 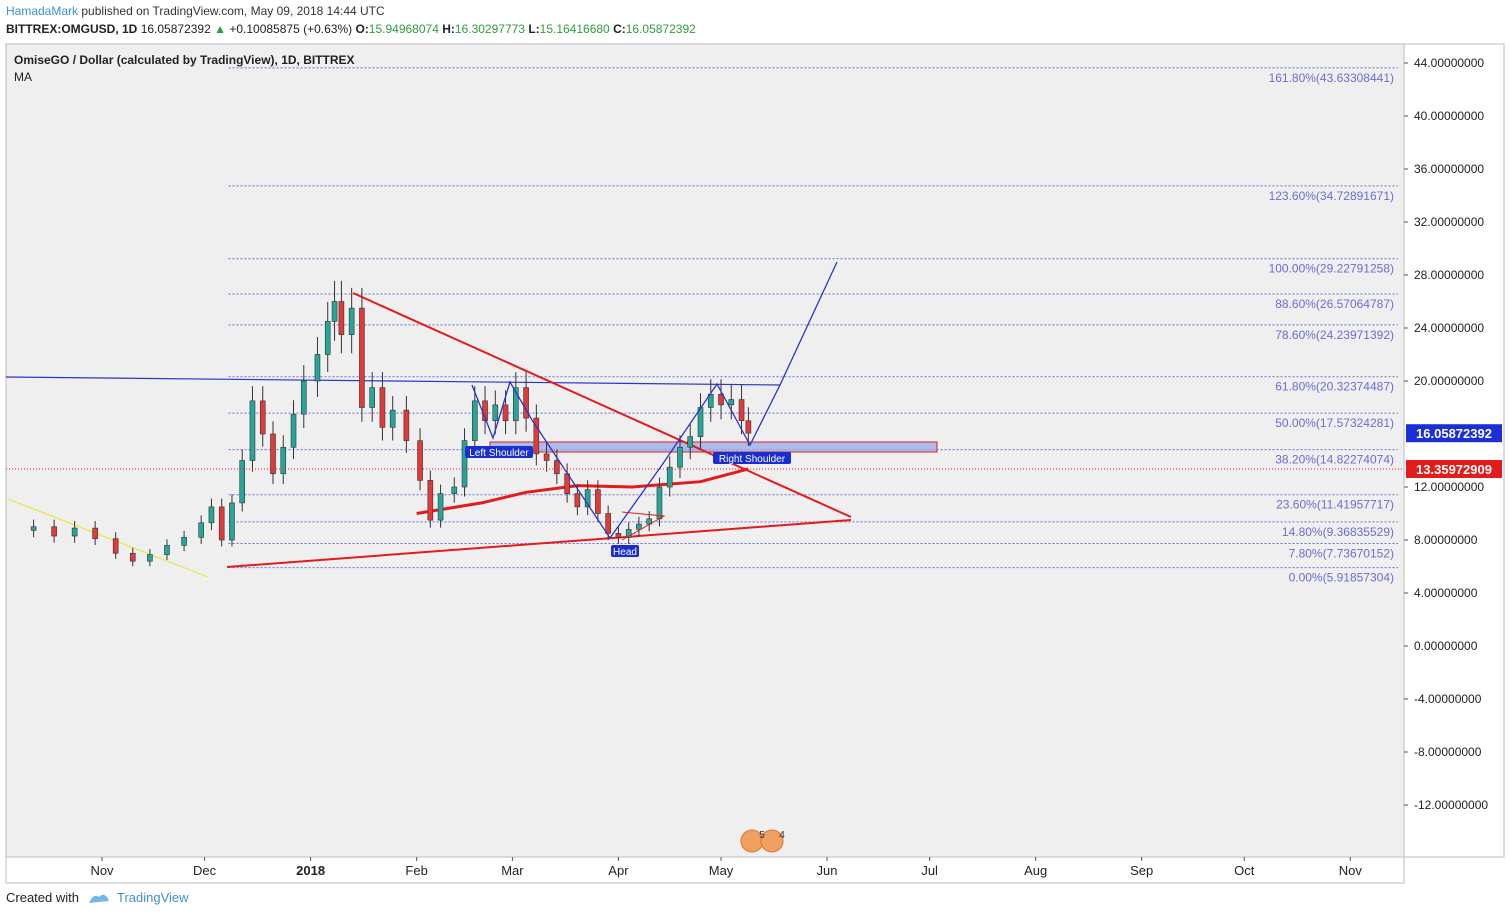 What do you see at coordinates (393, 381) in the screenshot?
I see `blue-neckline` at bounding box center [393, 381].